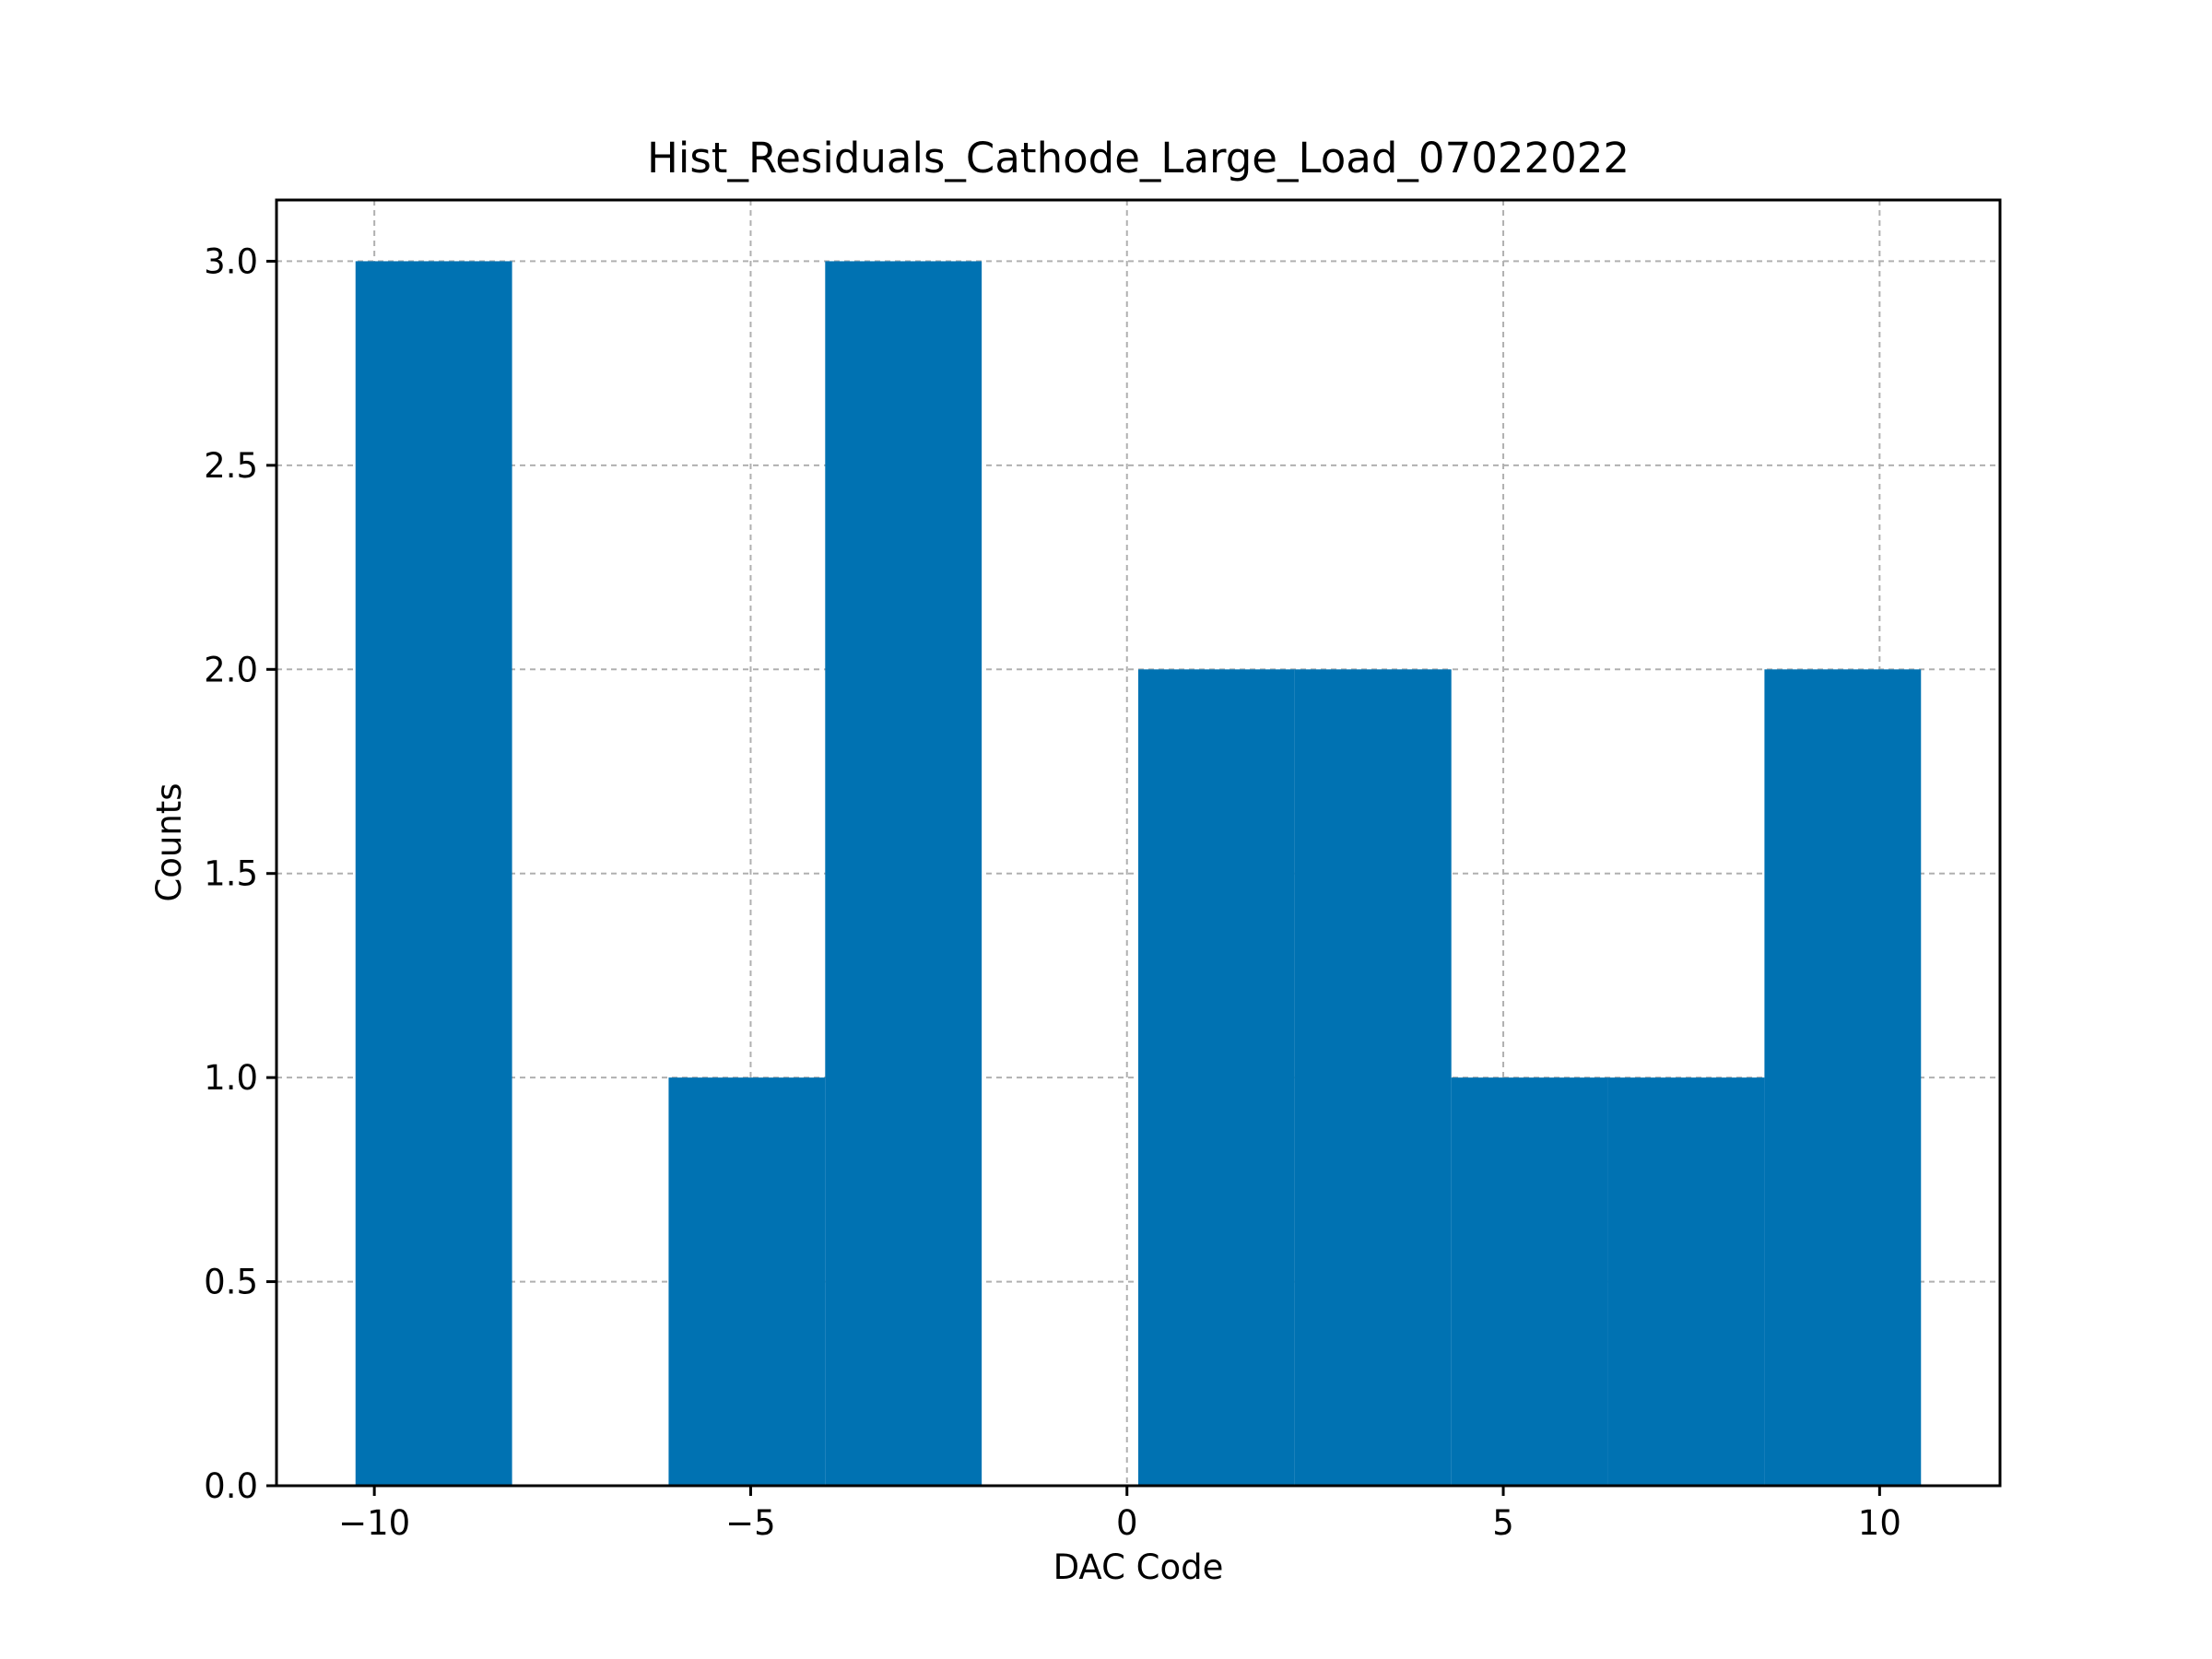 The height and width of the screenshot is (1659, 2212). I want to click on x-tick-label: −5, so click(750, 1523).